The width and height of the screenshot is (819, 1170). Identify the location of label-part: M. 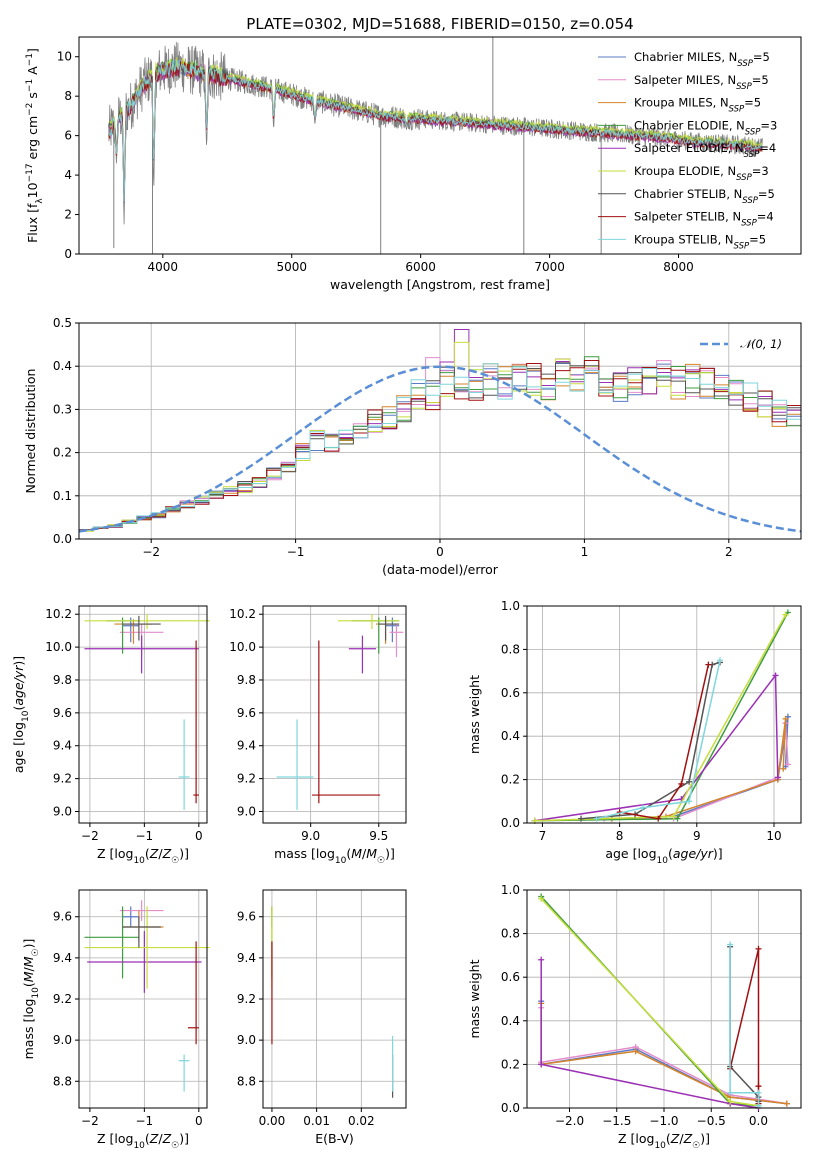
(371, 853).